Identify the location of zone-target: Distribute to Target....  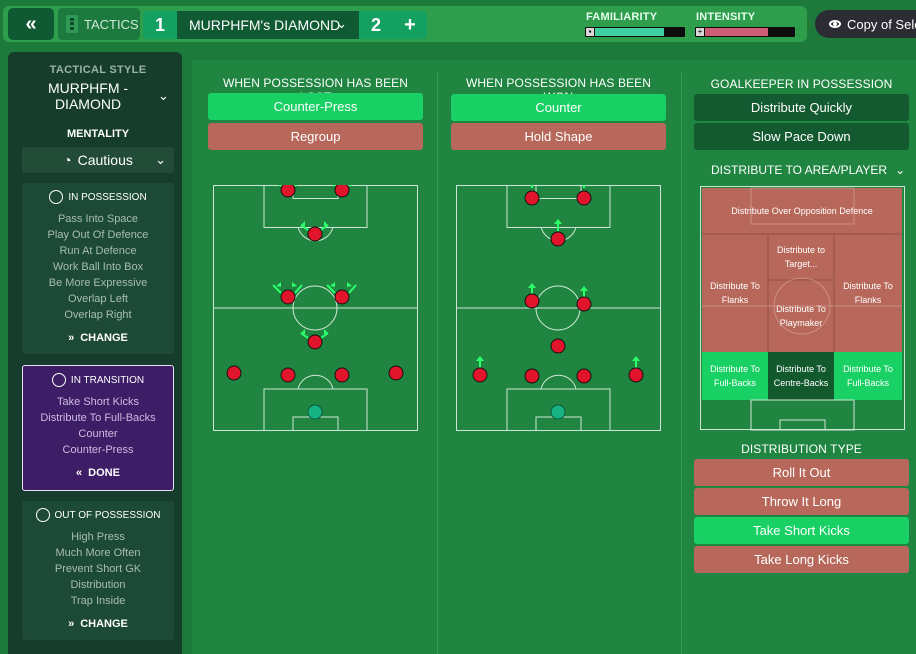
(801, 257).